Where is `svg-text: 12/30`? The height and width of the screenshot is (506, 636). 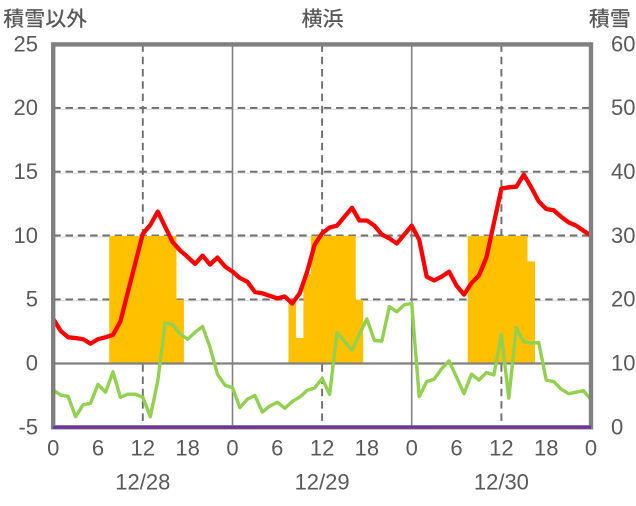 svg-text: 12/30 is located at coordinates (501, 482).